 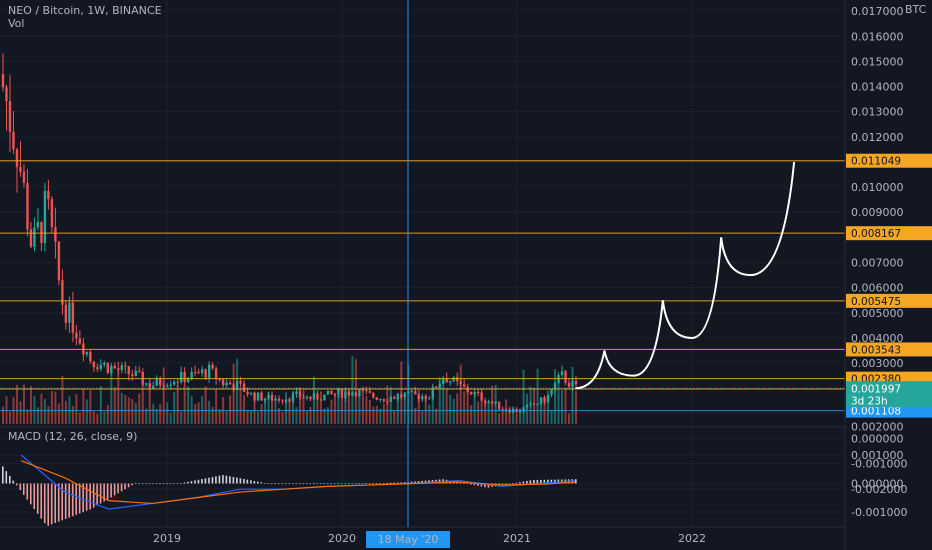 I want to click on level-label: 0.008167, so click(x=876, y=234).